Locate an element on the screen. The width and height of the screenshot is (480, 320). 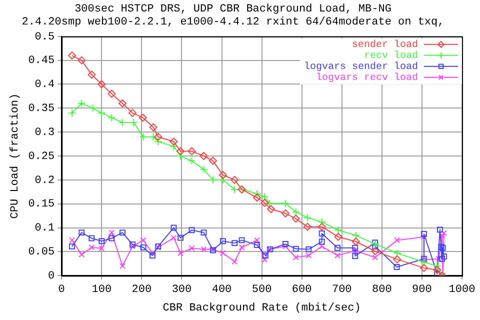
y-tick-label: 0.2 is located at coordinates (44, 180).